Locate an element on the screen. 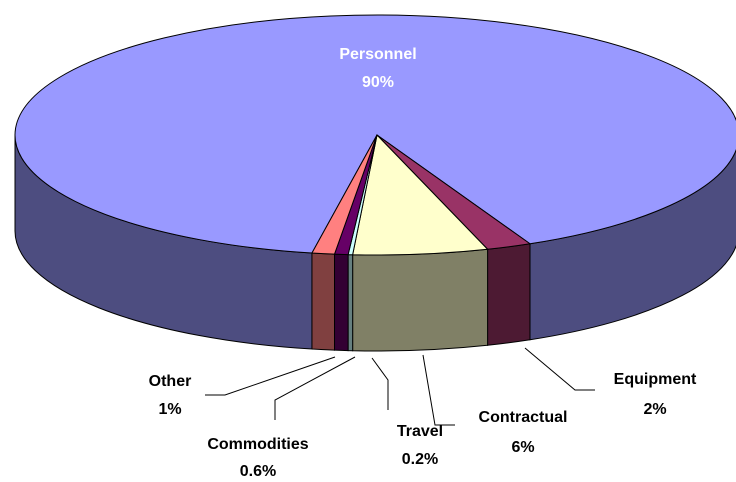  slice-value: 0.6% is located at coordinates (258, 471).